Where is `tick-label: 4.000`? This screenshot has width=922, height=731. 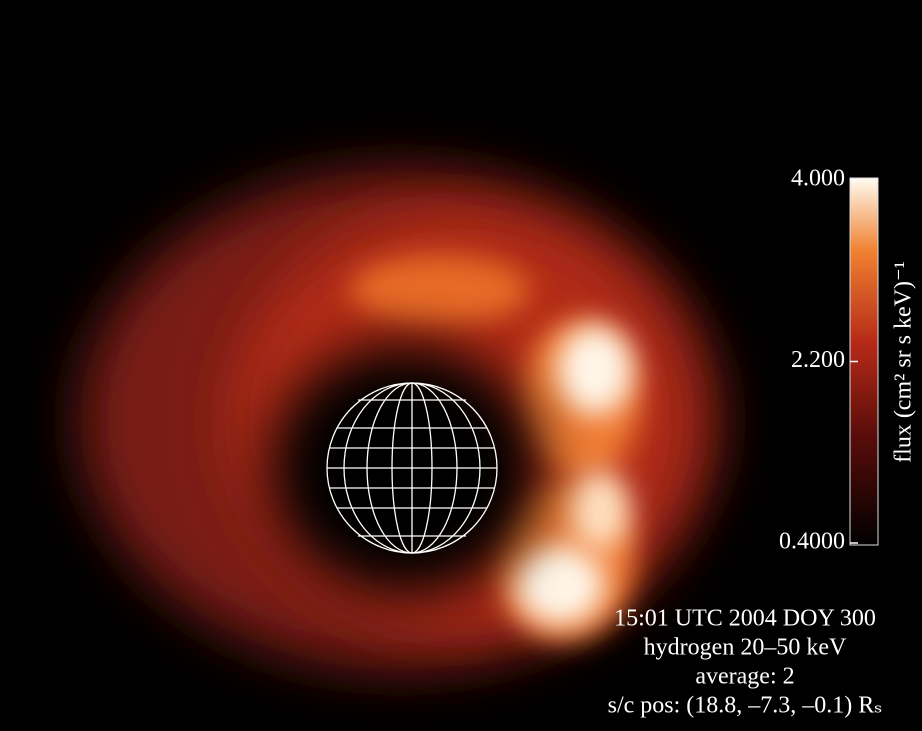 tick-label: 4.000 is located at coordinates (818, 179).